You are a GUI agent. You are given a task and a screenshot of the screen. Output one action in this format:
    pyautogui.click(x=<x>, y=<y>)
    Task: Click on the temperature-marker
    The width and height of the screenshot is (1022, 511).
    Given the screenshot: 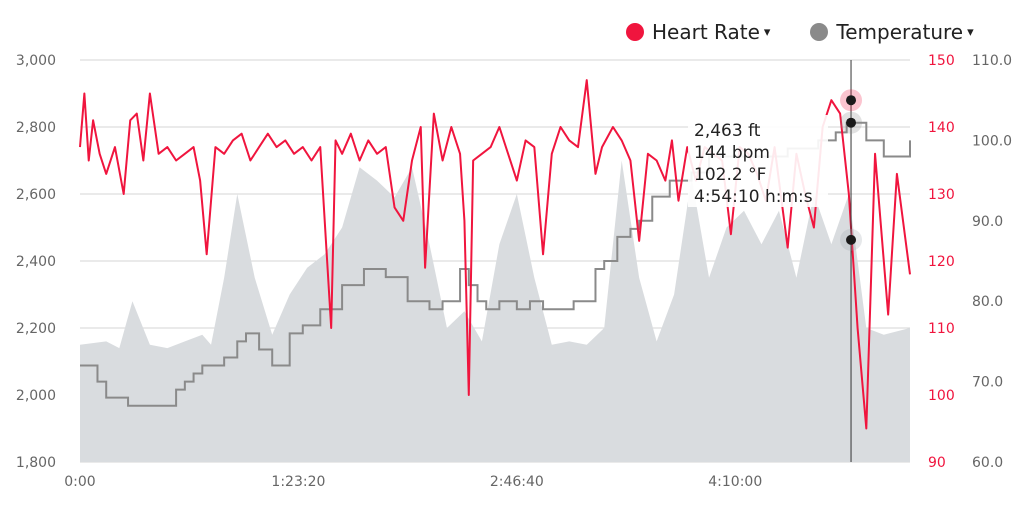 What is the action you would take?
    pyautogui.click(x=851, y=122)
    